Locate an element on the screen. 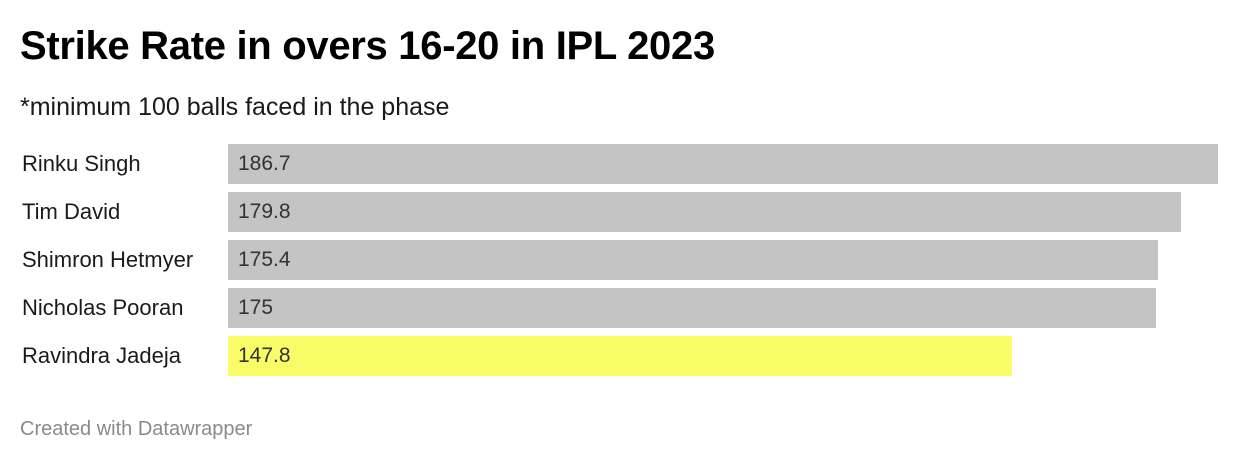  bar-row: Shimron Hetmyer 175.4 is located at coordinates (620, 260).